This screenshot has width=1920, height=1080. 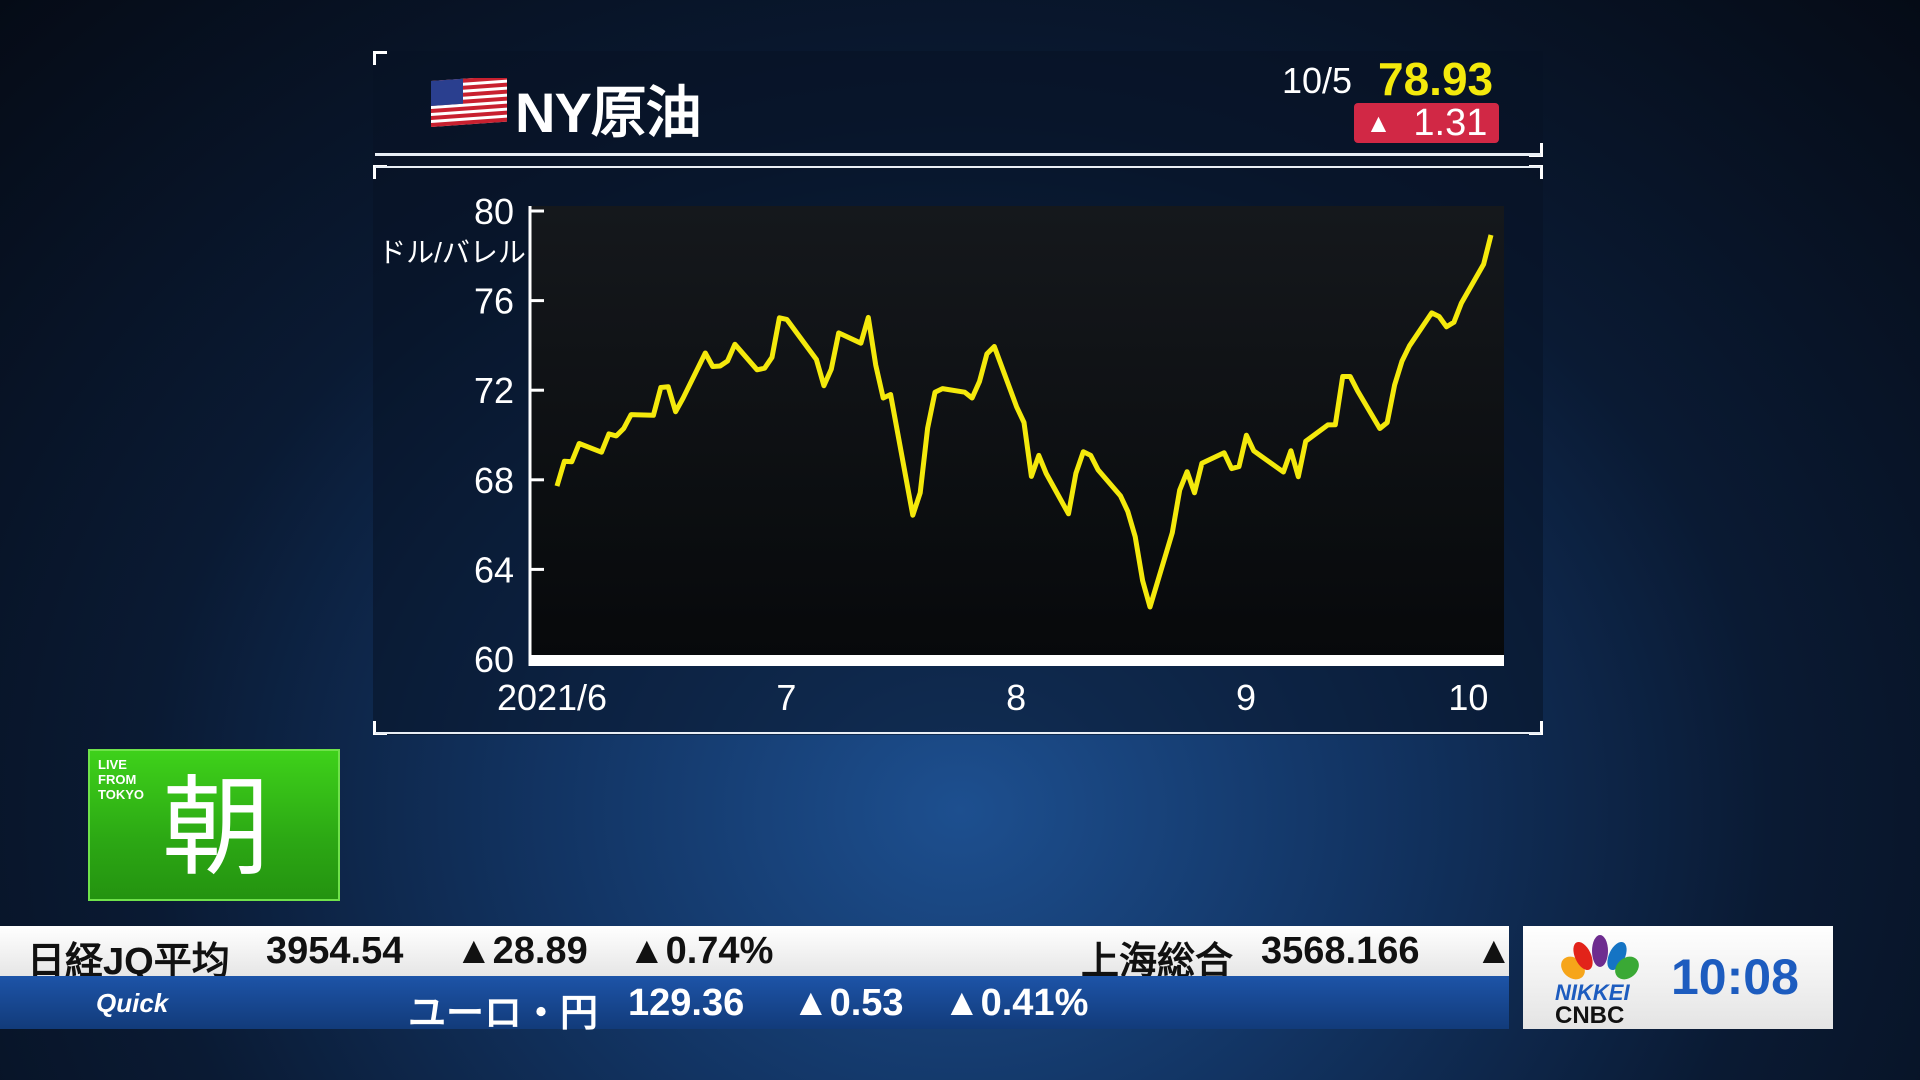 What do you see at coordinates (132, 1003) in the screenshot?
I see `quick-logo: Quick` at bounding box center [132, 1003].